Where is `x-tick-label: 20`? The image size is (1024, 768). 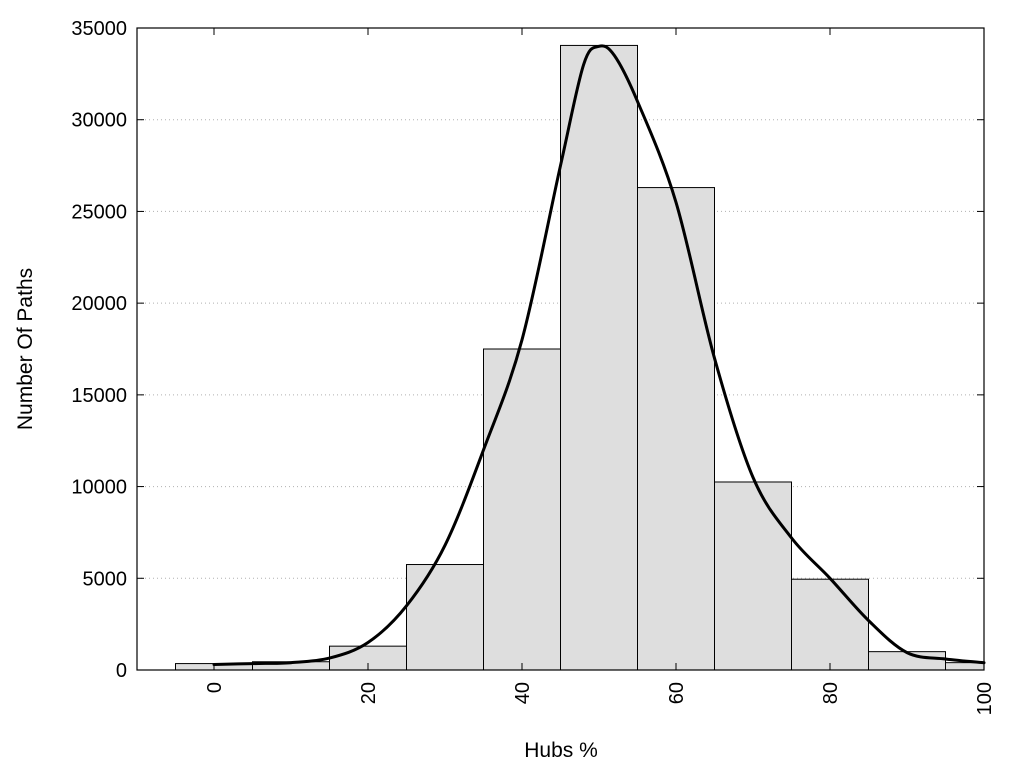
x-tick-label: 20 is located at coordinates (369, 693).